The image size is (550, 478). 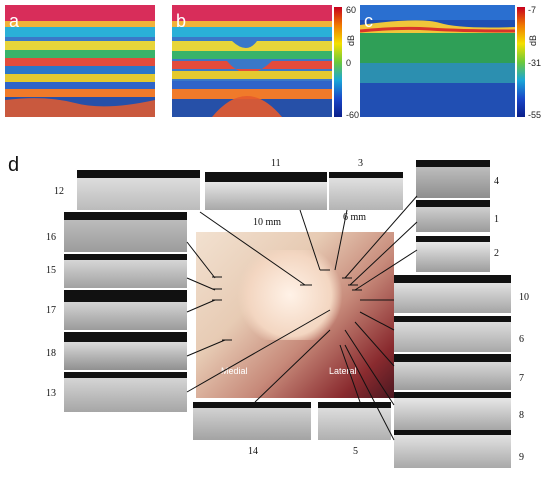 I want to click on panel-c-letter: c, so click(x=368, y=21).